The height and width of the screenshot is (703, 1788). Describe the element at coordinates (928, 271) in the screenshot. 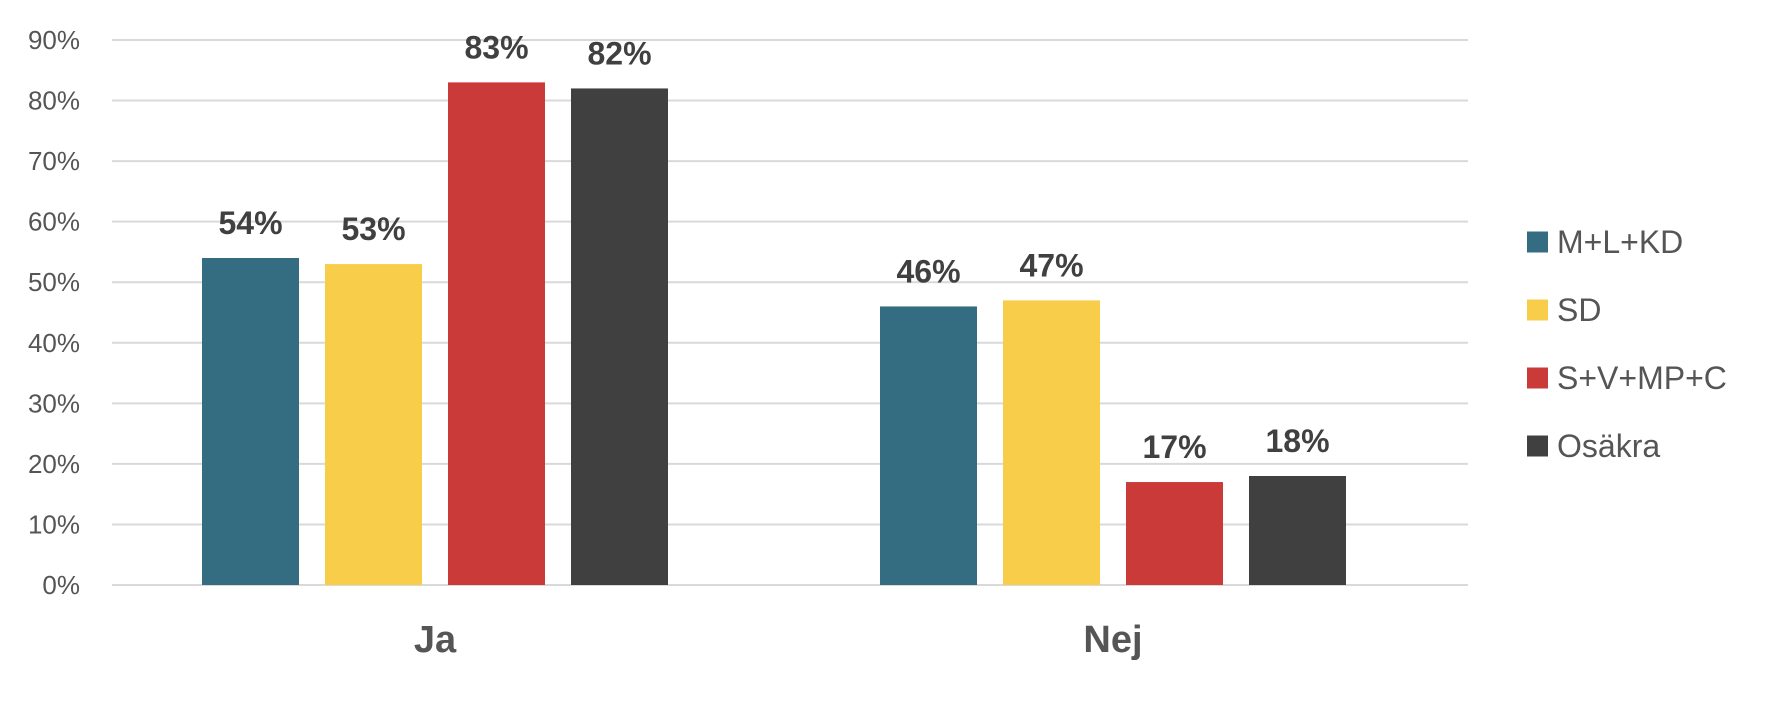

I see `data-label: 46%` at that location.